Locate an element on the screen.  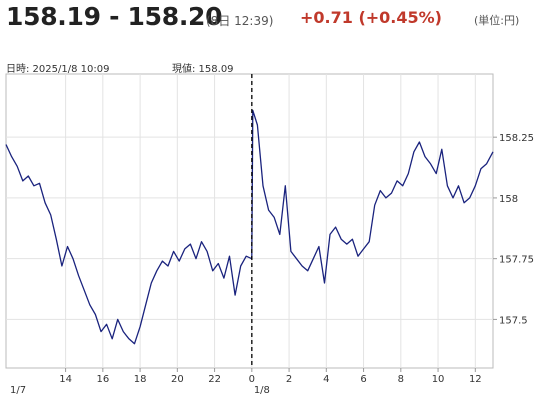
date-label: 1/7 is located at coordinates (18, 390).